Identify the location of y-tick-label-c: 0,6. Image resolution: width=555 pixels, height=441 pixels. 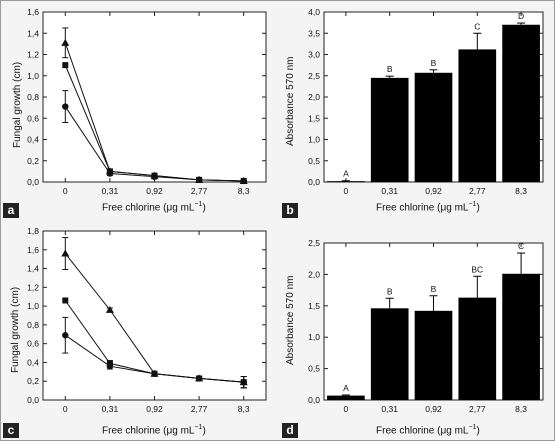
(33, 344).